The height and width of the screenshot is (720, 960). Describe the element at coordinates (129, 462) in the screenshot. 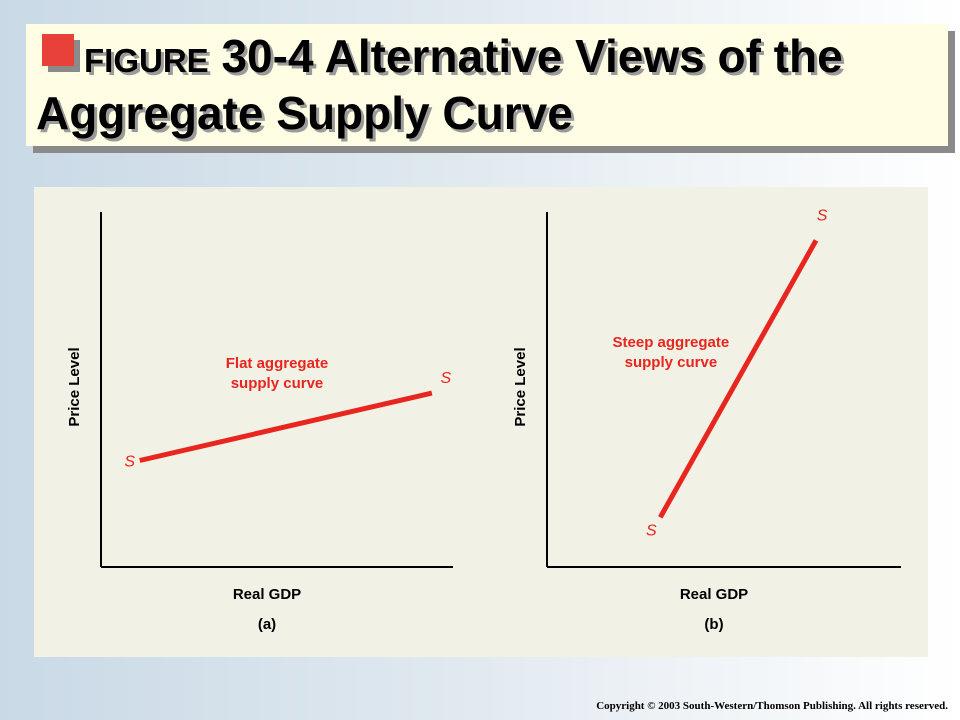

I see `curve-start-label-0: S` at that location.